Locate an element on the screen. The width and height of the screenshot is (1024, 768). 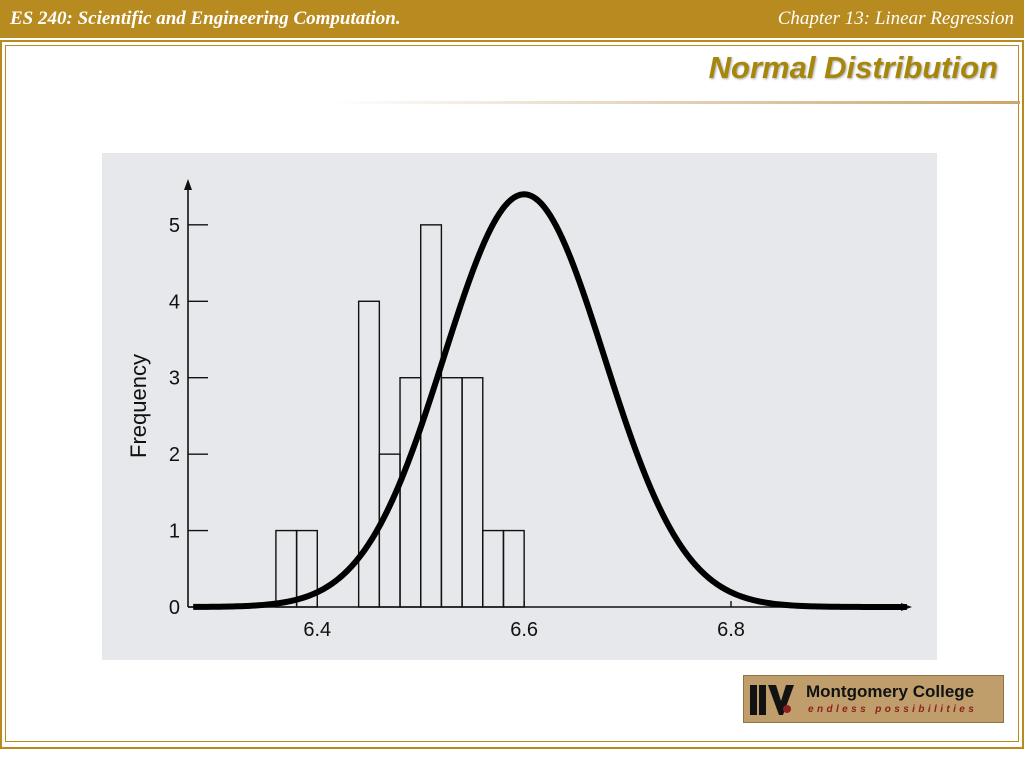
y-tick-label-4: 4 is located at coordinates (174, 302).